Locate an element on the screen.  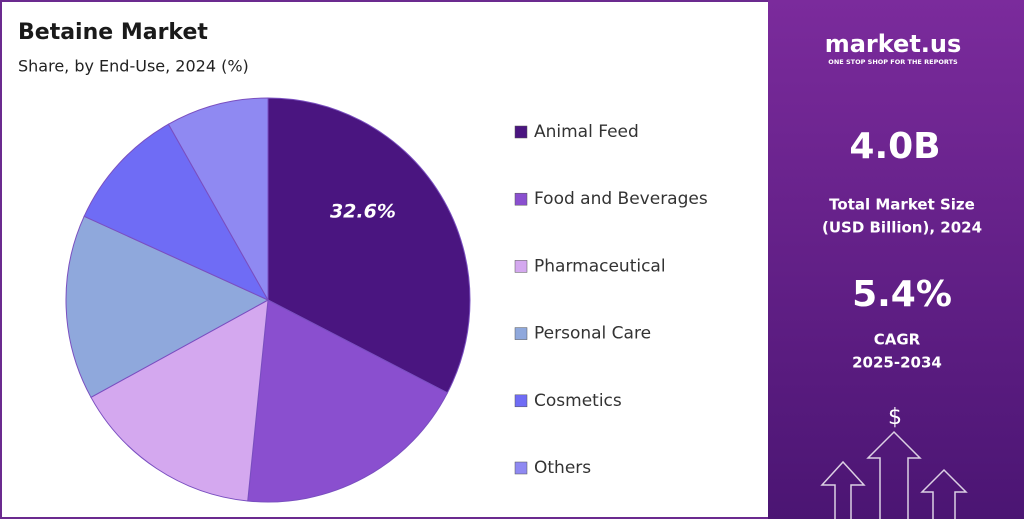
cagr: 5.4% is located at coordinates (902, 294).